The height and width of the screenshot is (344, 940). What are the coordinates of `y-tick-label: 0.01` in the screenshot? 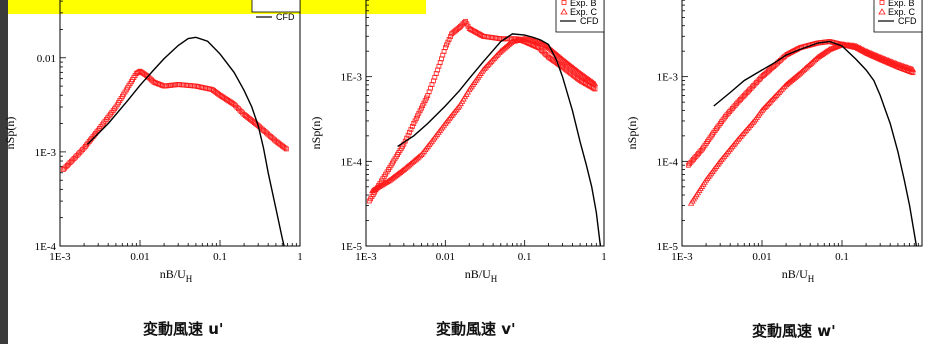 It's located at (46, 59).